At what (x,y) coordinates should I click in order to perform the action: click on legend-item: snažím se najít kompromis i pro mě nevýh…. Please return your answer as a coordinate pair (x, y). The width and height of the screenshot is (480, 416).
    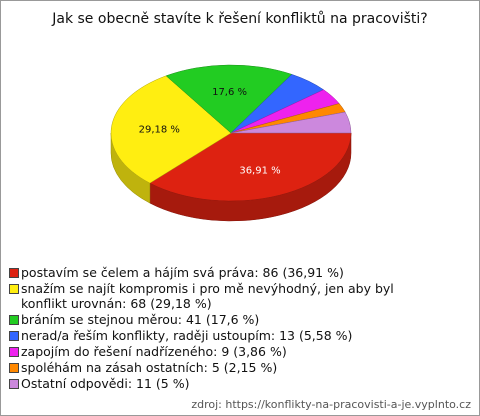
    Looking at the image, I should click on (219, 296).